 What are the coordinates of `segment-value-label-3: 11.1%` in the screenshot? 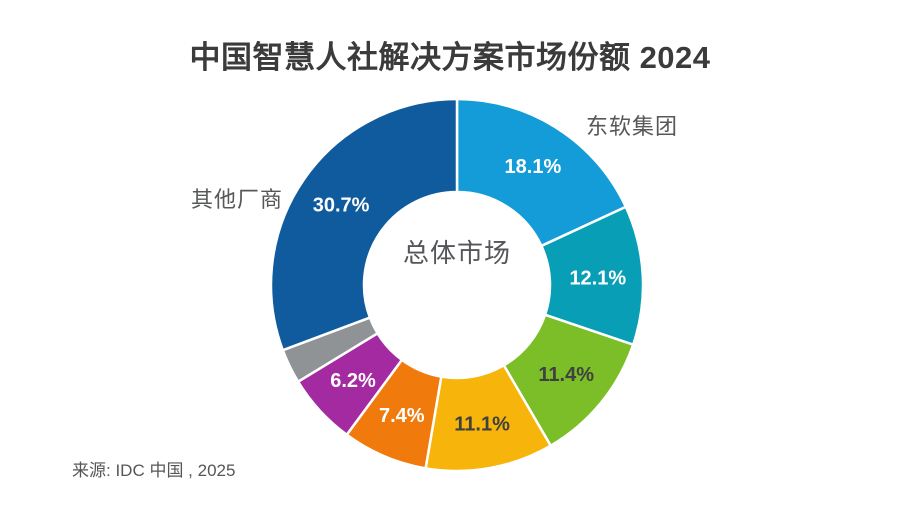 It's located at (482, 425).